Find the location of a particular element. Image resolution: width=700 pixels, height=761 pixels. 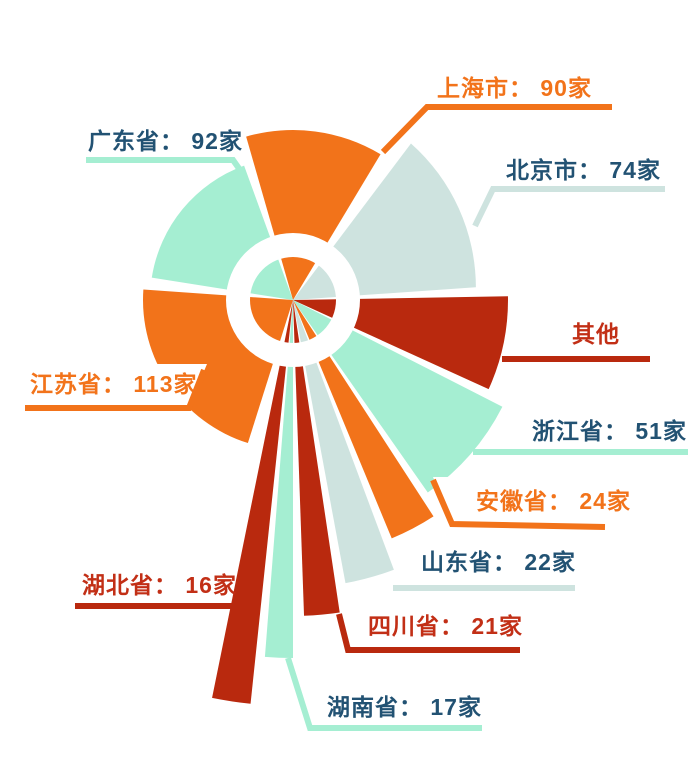

label-其他: 其他 is located at coordinates (596, 334).